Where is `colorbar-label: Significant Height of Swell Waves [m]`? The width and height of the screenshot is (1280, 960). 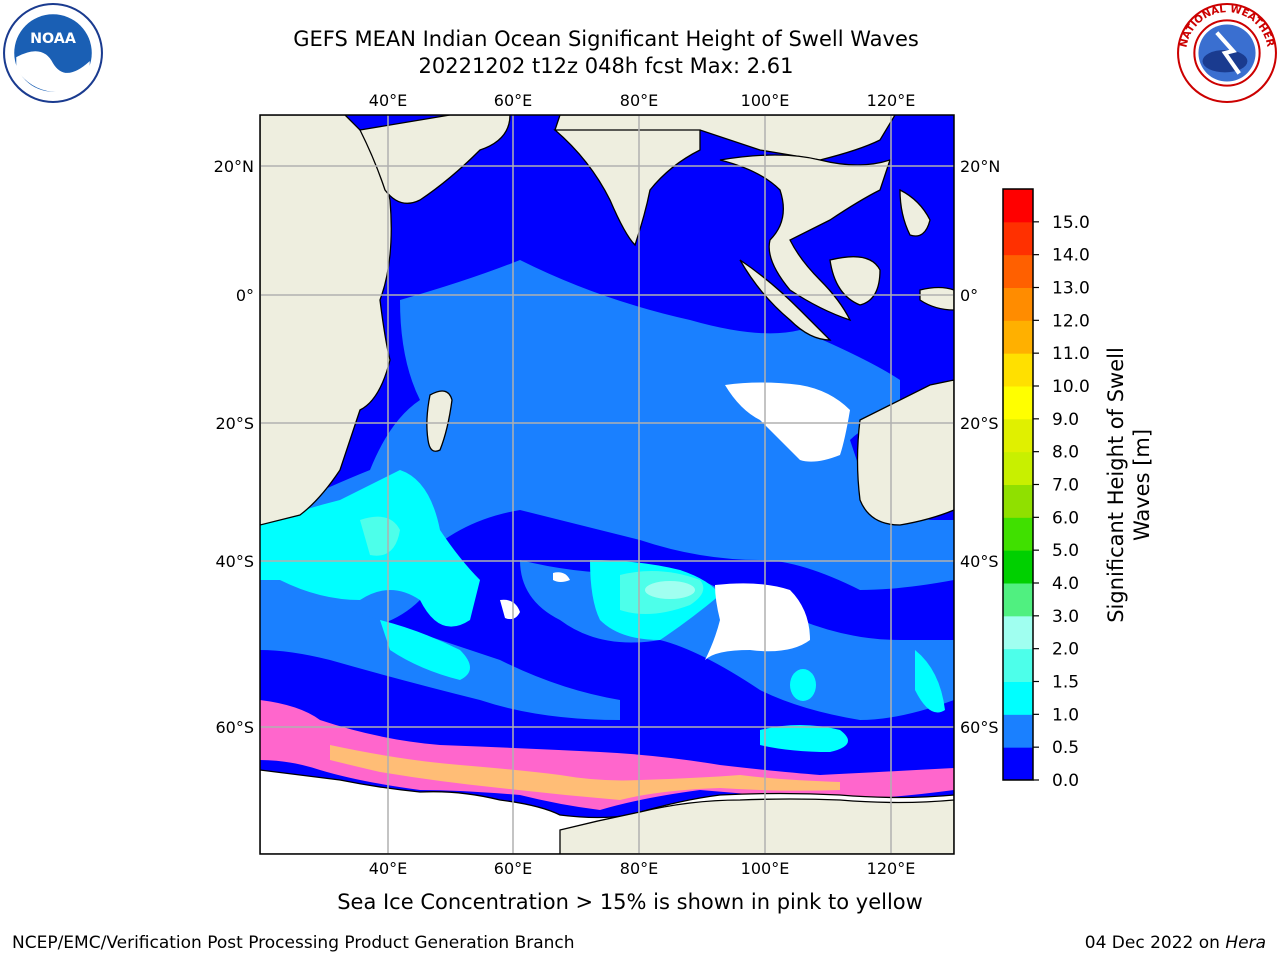
colorbar-label: Significant Height of Swell Waves [m] is located at coordinates (1129, 485).